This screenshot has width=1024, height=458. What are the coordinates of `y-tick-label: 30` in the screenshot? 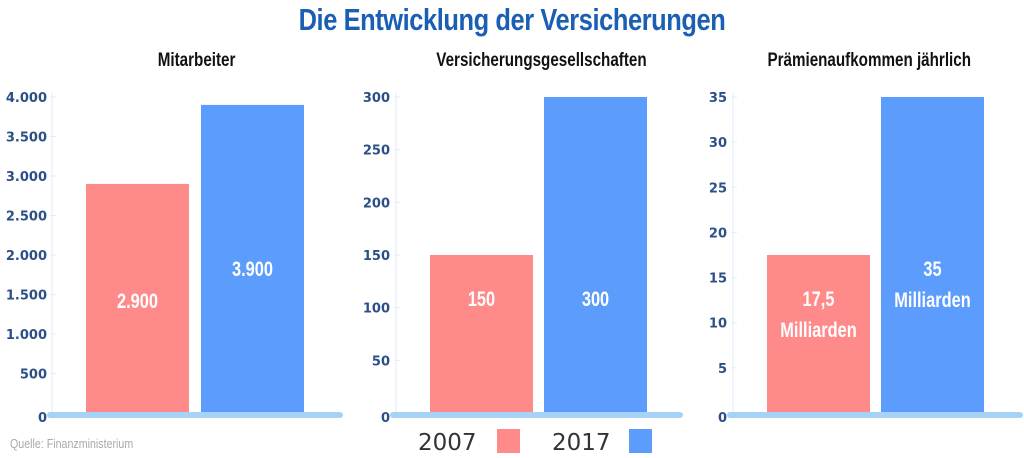 It's located at (718, 143).